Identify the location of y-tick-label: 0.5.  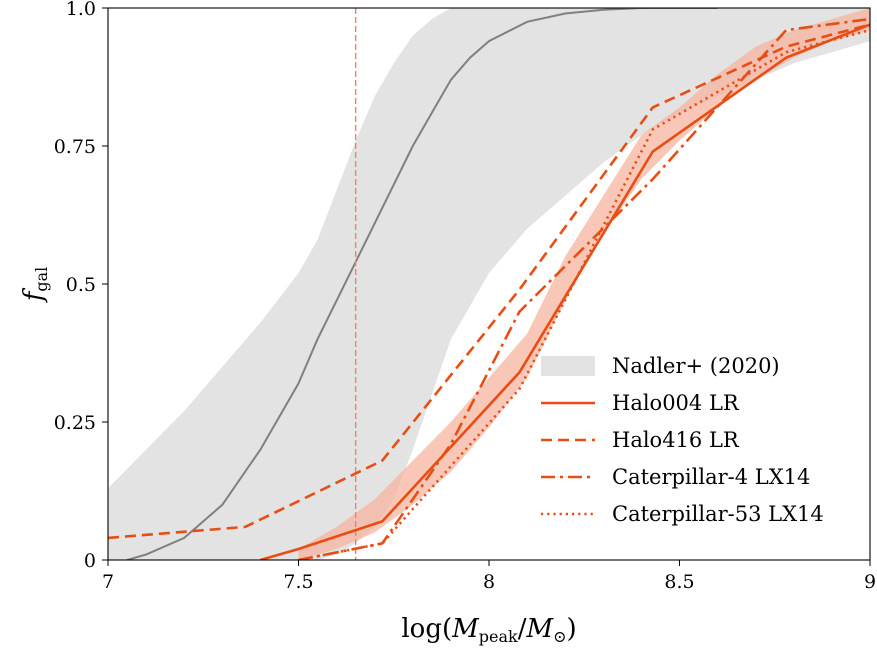
(81, 285).